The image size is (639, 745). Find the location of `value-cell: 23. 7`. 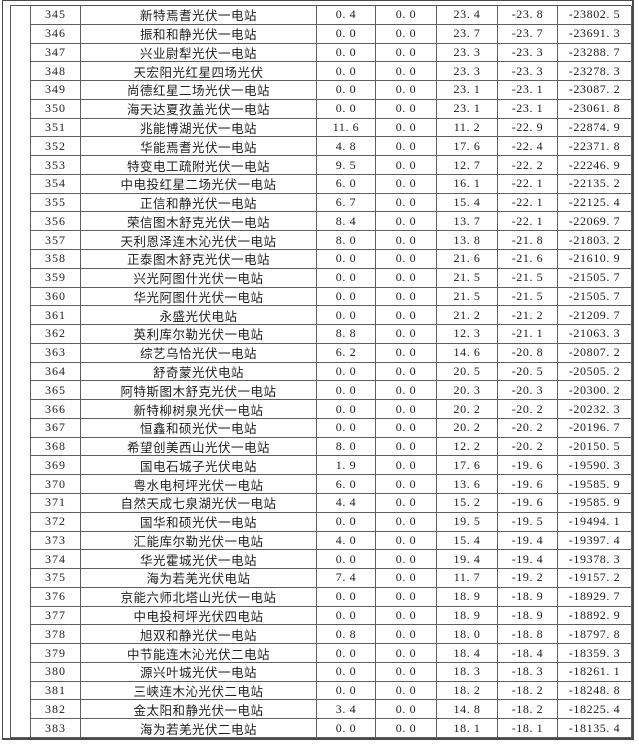

value-cell: 23. 7 is located at coordinates (467, 34).